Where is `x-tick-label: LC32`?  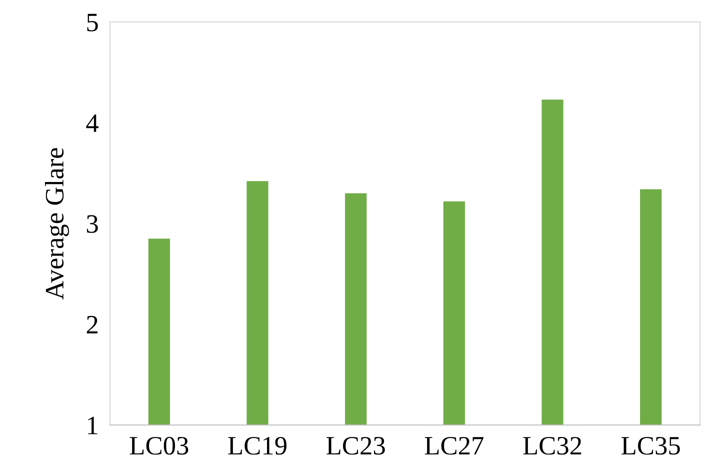
x-tick-label: LC32 is located at coordinates (552, 445).